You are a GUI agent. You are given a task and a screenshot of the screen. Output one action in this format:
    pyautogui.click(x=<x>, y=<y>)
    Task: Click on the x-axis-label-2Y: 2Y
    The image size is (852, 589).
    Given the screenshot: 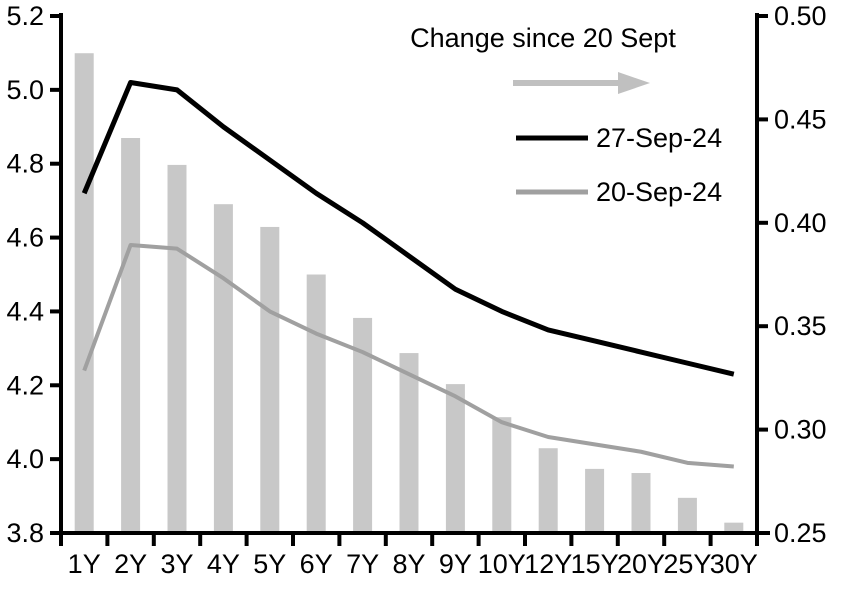 What is the action you would take?
    pyautogui.click(x=130, y=564)
    